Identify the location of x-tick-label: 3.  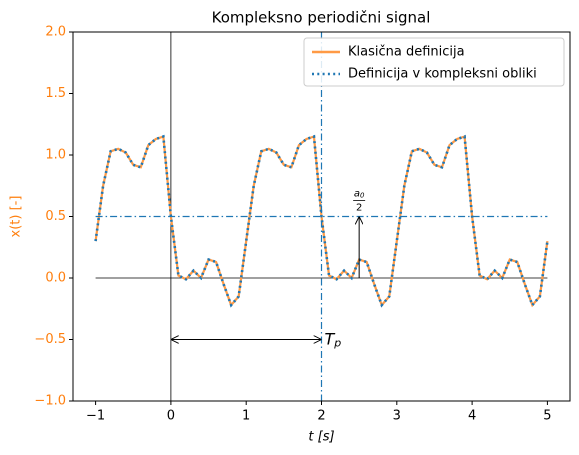
(397, 416).